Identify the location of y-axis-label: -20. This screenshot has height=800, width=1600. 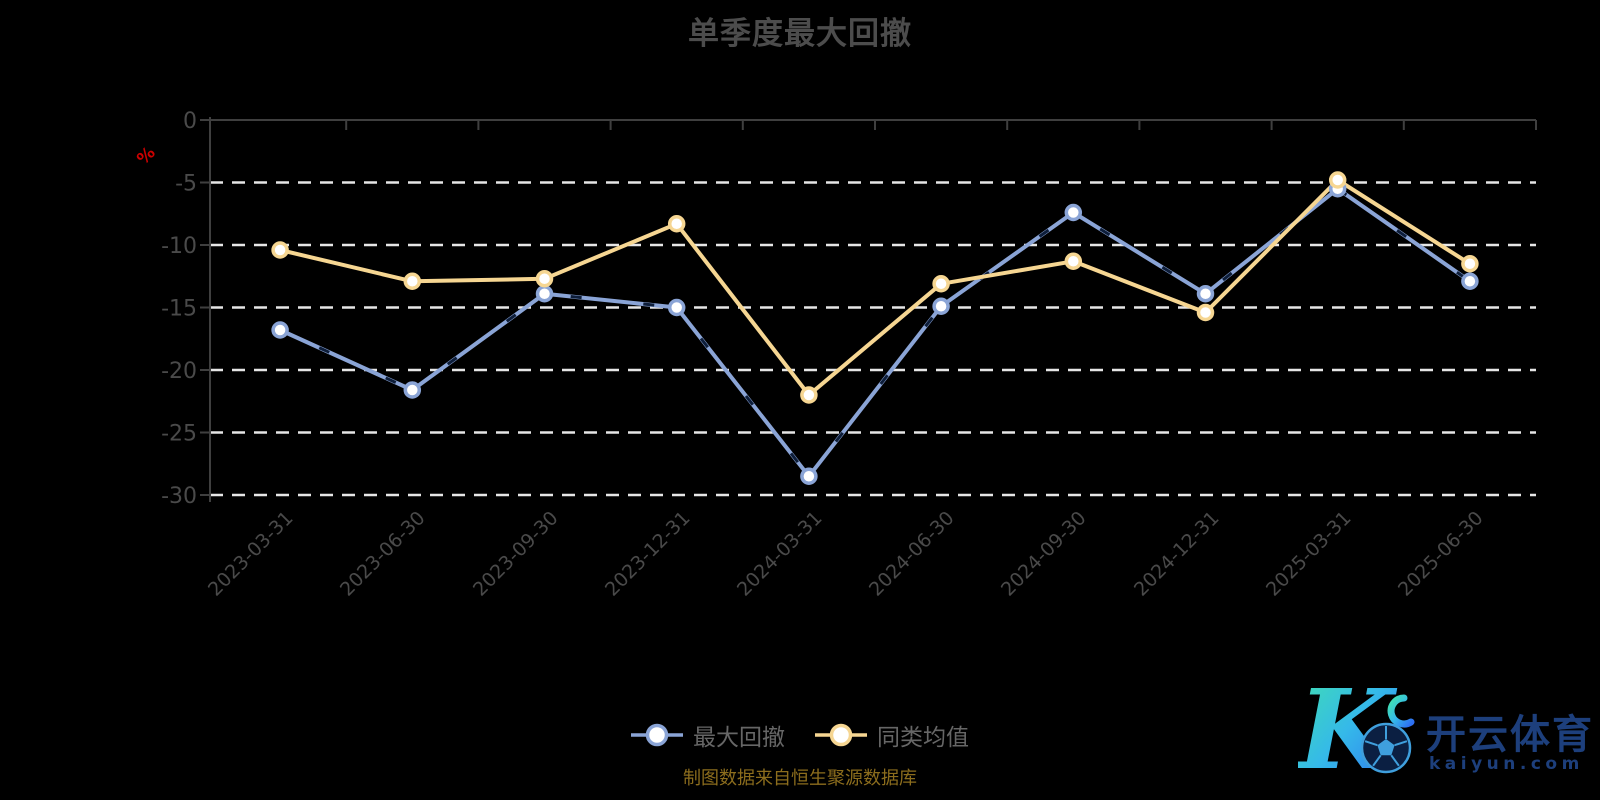
(179, 371).